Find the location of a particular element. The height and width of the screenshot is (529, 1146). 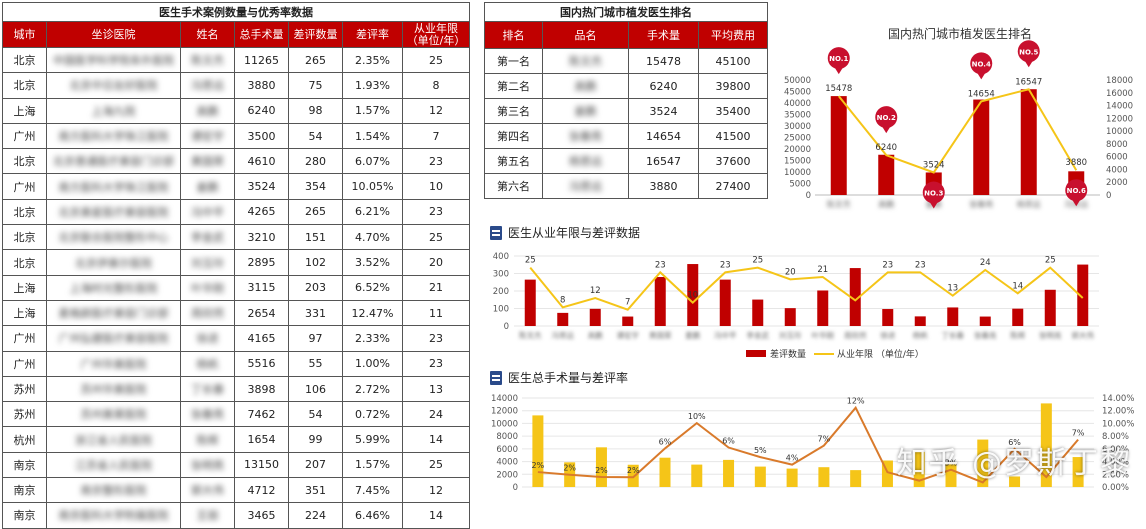

y-tick-right: 10.00% is located at coordinates (1118, 424).